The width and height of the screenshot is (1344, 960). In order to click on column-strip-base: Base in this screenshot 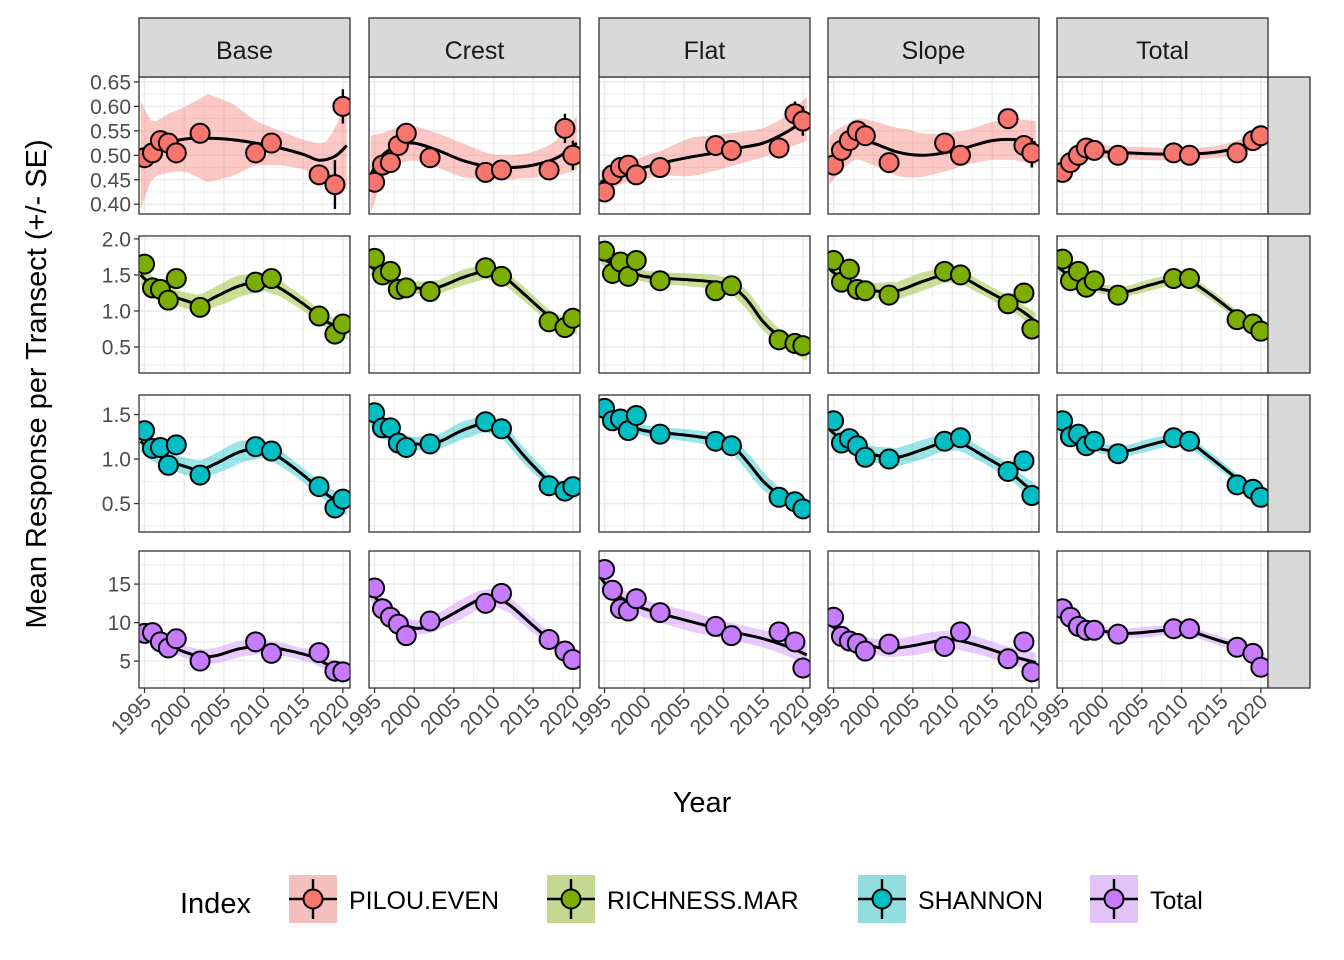, I will do `click(244, 47)`.